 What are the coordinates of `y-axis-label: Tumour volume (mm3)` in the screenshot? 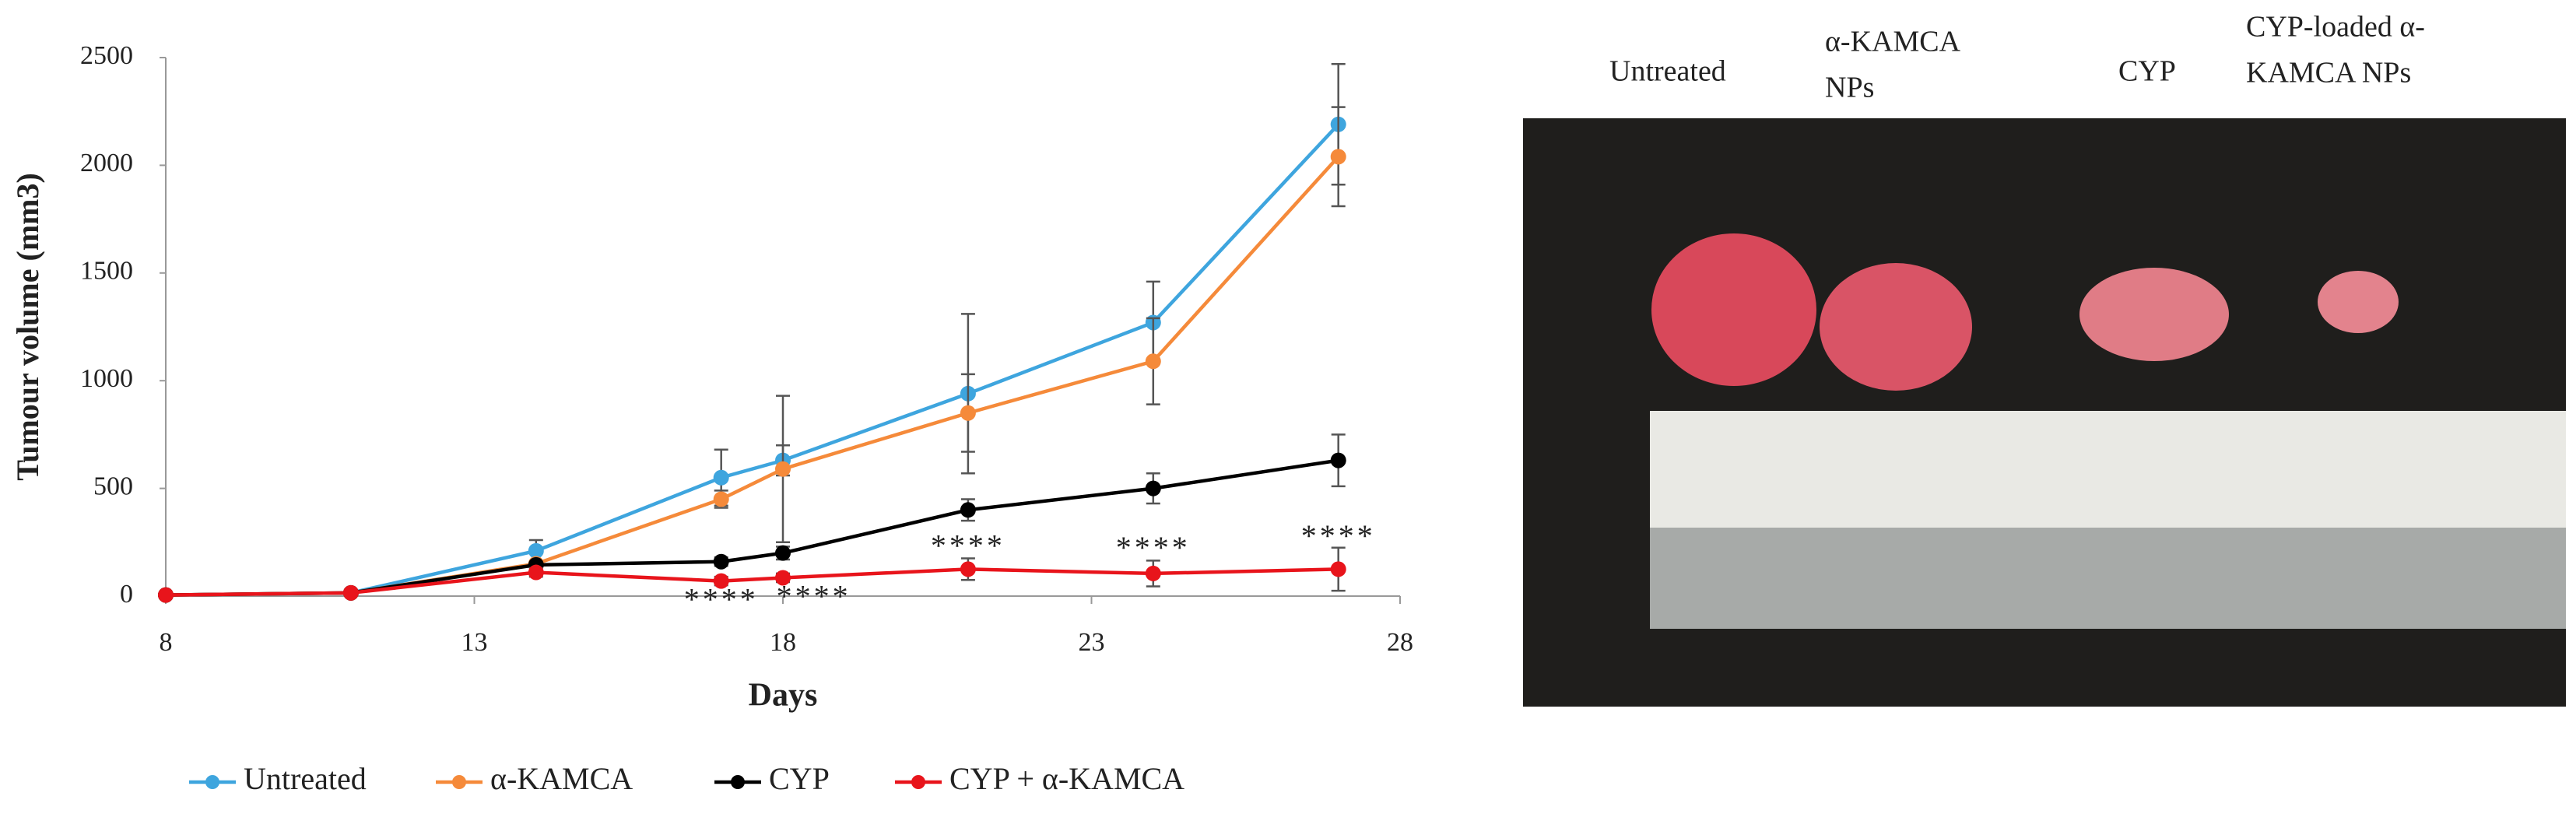 It's located at (28, 327).